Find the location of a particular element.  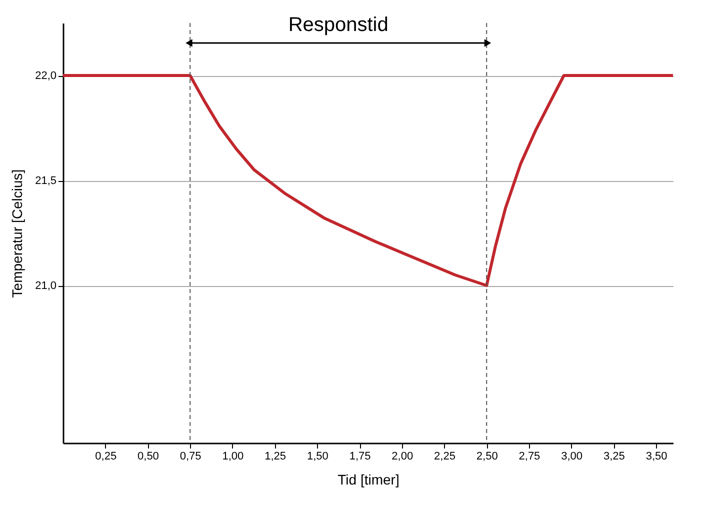

x-tick-label: 3,00 is located at coordinates (572, 456).